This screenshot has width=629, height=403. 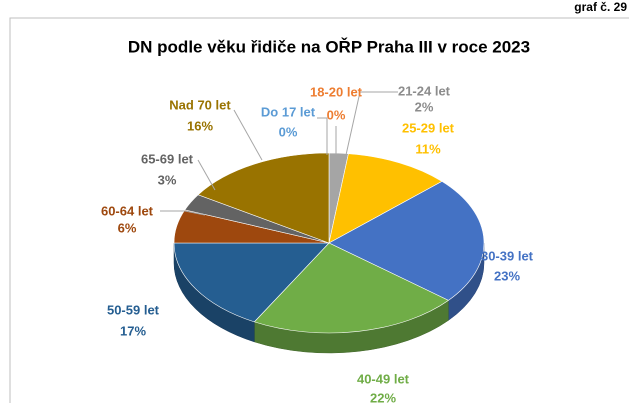 What do you see at coordinates (424, 106) in the screenshot?
I see `data-label-value: 2%` at bounding box center [424, 106].